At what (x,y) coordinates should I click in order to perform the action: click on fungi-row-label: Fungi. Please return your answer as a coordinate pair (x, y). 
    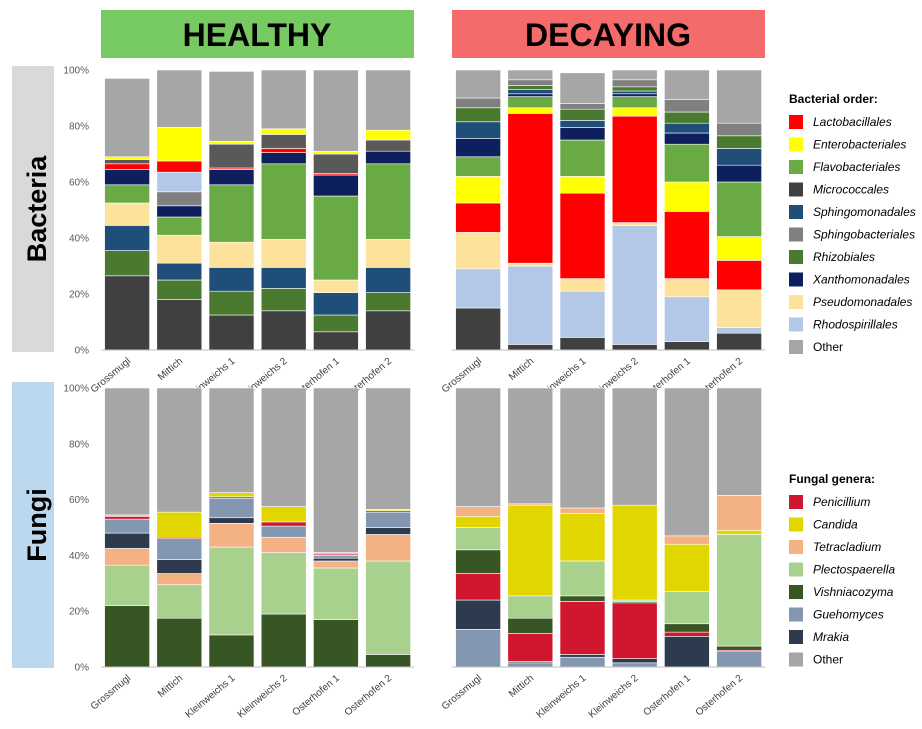
    Looking at the image, I should click on (37, 524).